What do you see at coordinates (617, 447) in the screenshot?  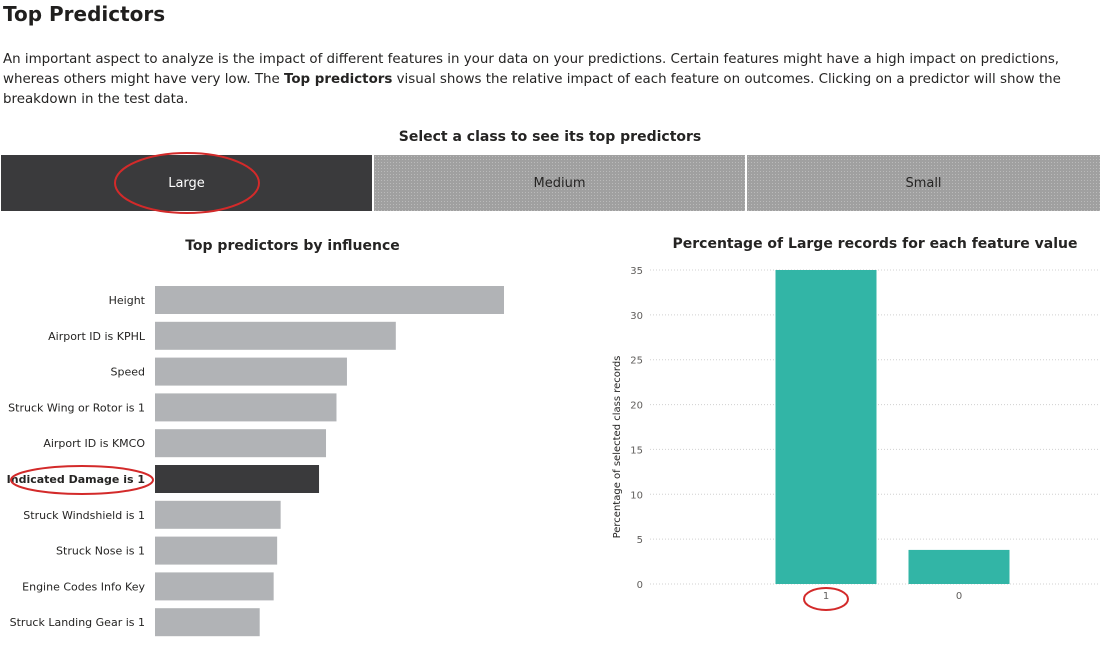 I see `y-axis-label: Percentage of selected class records` at bounding box center [617, 447].